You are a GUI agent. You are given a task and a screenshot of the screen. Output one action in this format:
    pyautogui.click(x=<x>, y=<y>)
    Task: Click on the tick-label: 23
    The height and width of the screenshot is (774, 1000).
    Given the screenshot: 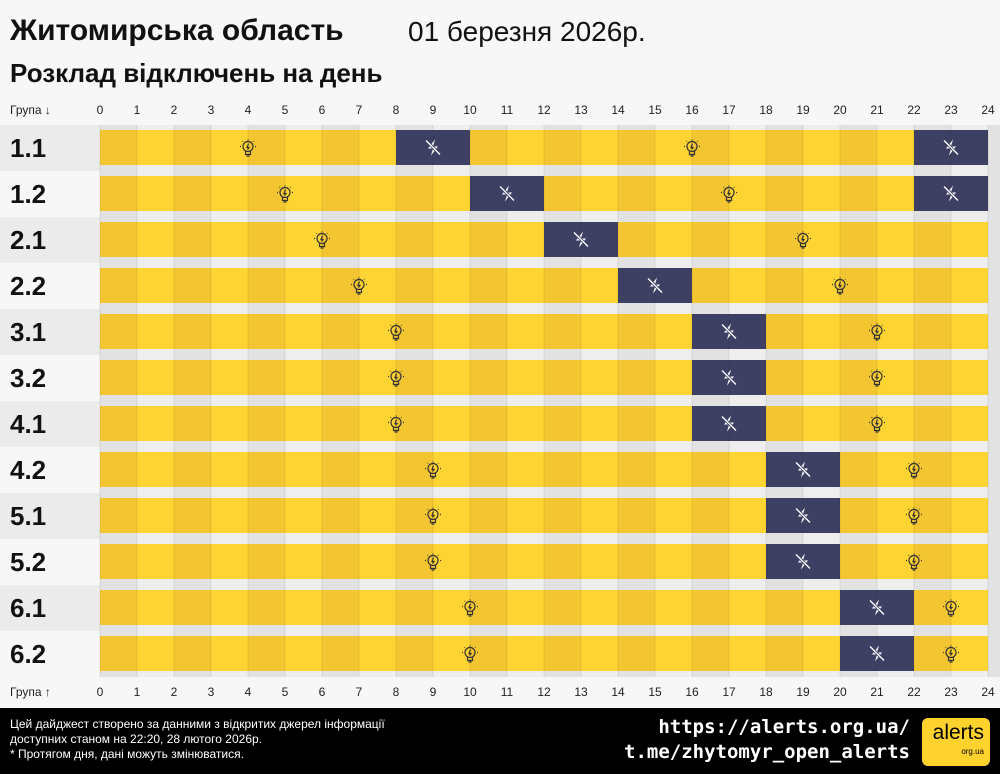 What is the action you would take?
    pyautogui.click(x=951, y=692)
    